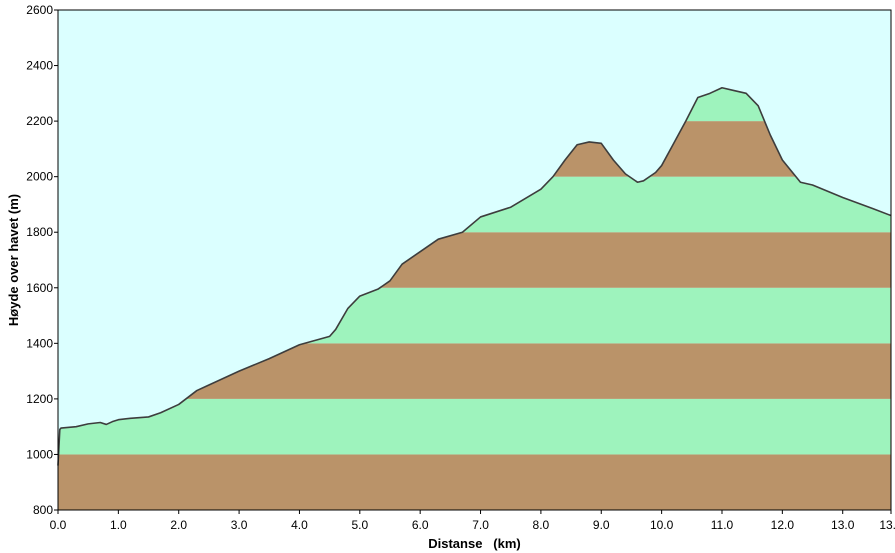 Image resolution: width=895 pixels, height=553 pixels. What do you see at coordinates (178, 525) in the screenshot?
I see `x-tick-label: 2.0` at bounding box center [178, 525].